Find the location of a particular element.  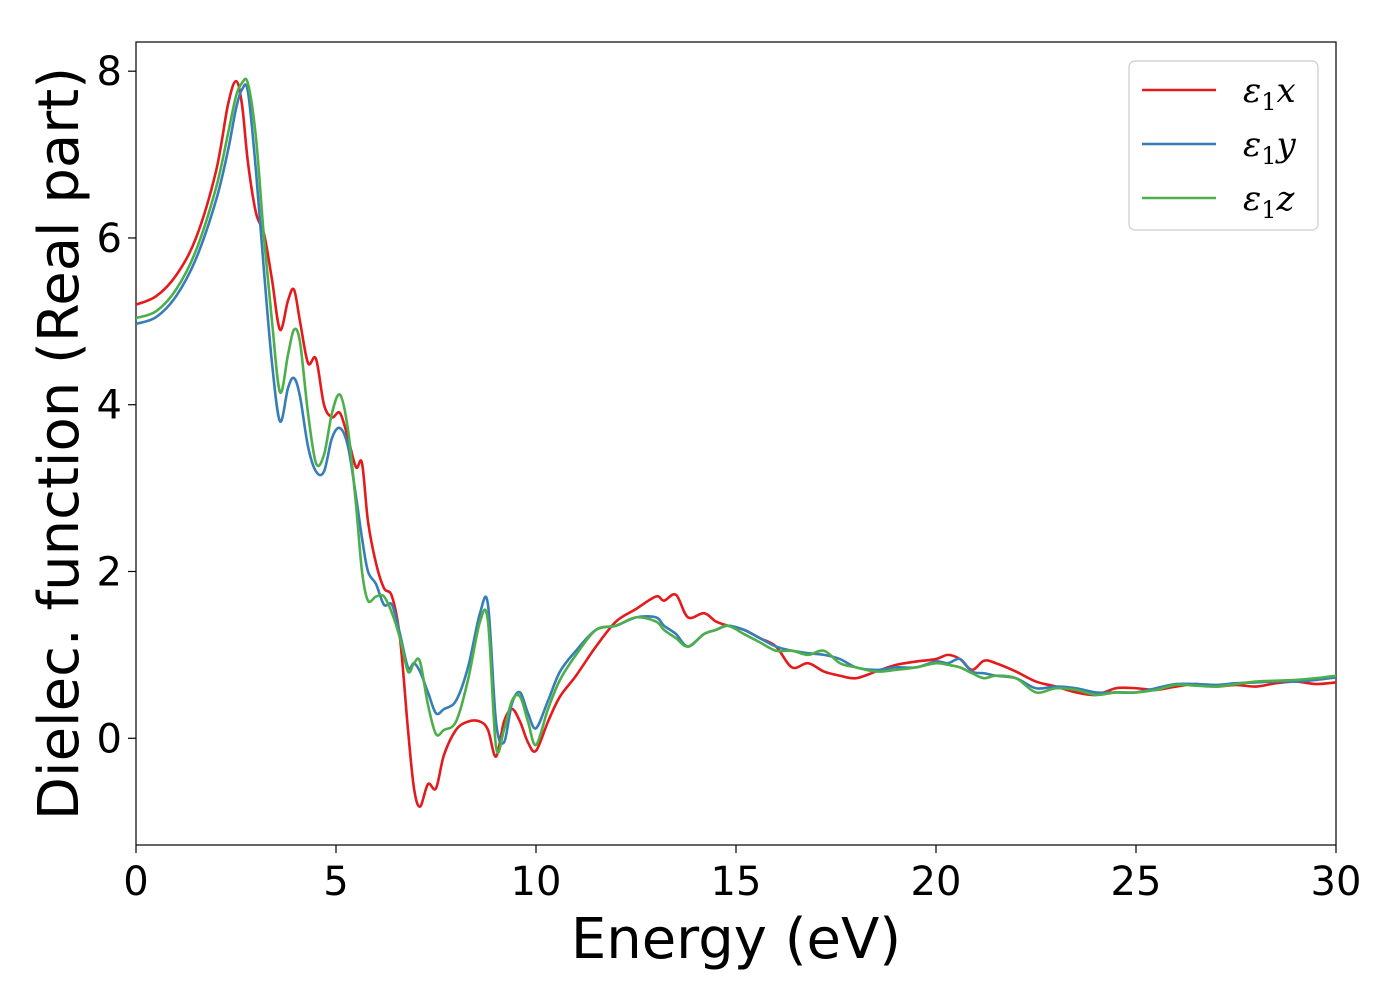

x-tick-label: 20 is located at coordinates (936, 882).